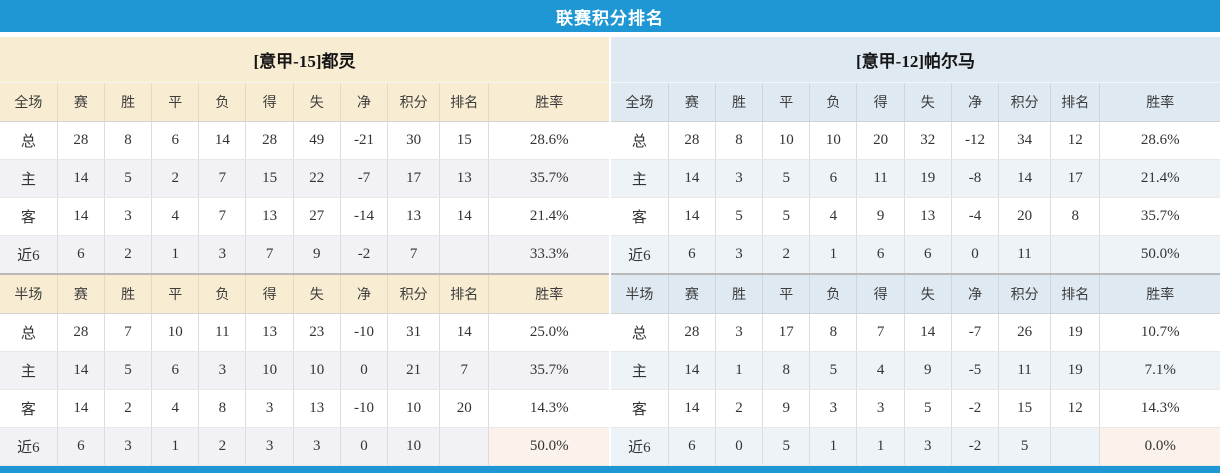 The width and height of the screenshot is (1220, 473). What do you see at coordinates (414, 216) in the screenshot?
I see `points-cell: 13` at bounding box center [414, 216].